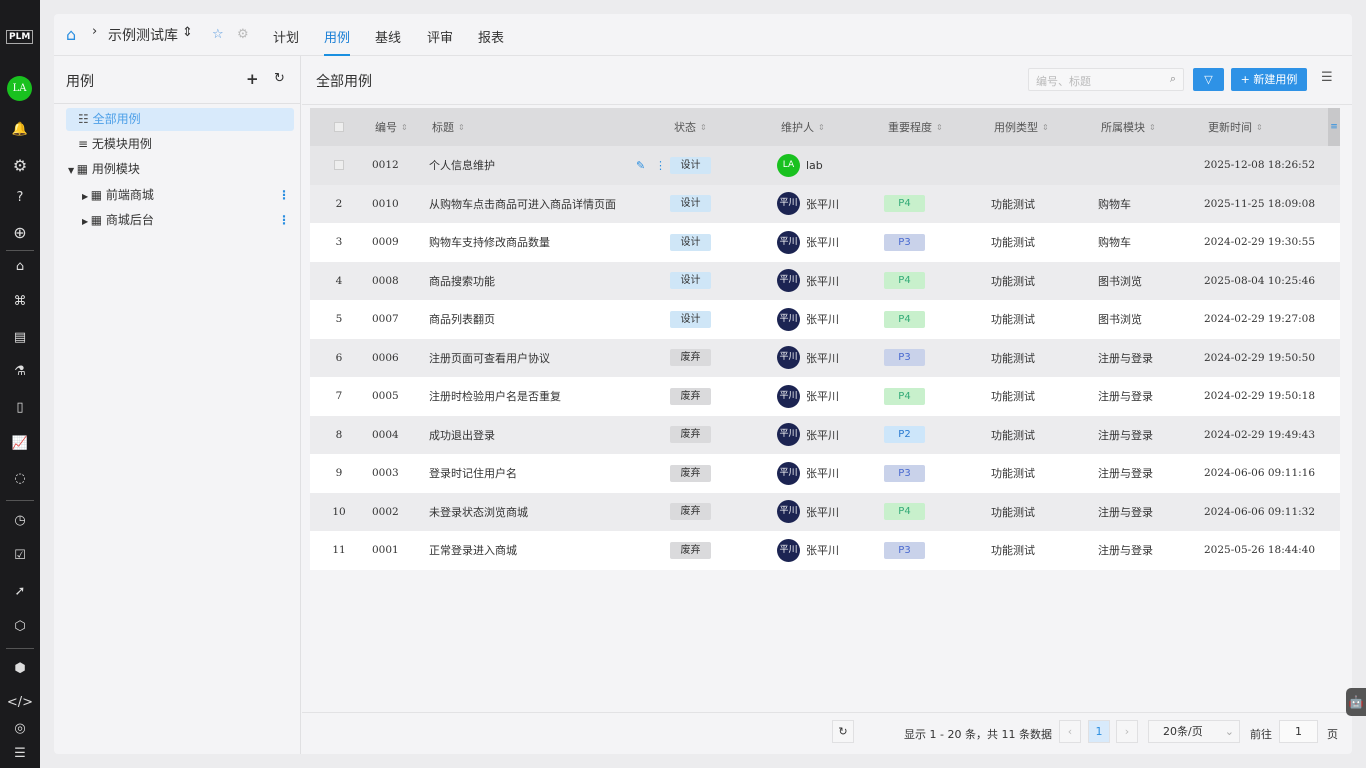  Describe the element at coordinates (462, 281) in the screenshot. I see `case-title: 商品搜索功能` at that location.